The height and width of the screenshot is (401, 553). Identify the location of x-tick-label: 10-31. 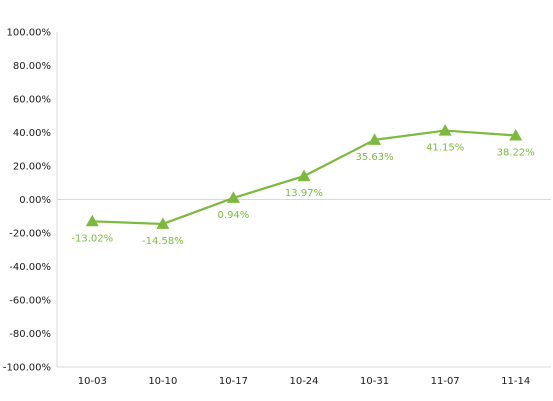
(374, 381).